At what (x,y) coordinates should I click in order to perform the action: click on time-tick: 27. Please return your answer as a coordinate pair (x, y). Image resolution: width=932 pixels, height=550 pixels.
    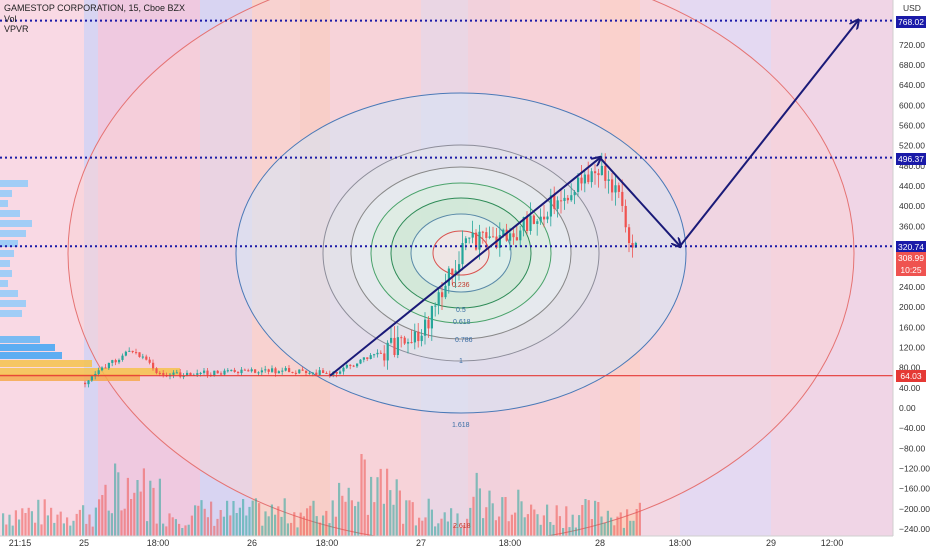
    Looking at the image, I should click on (421, 543).